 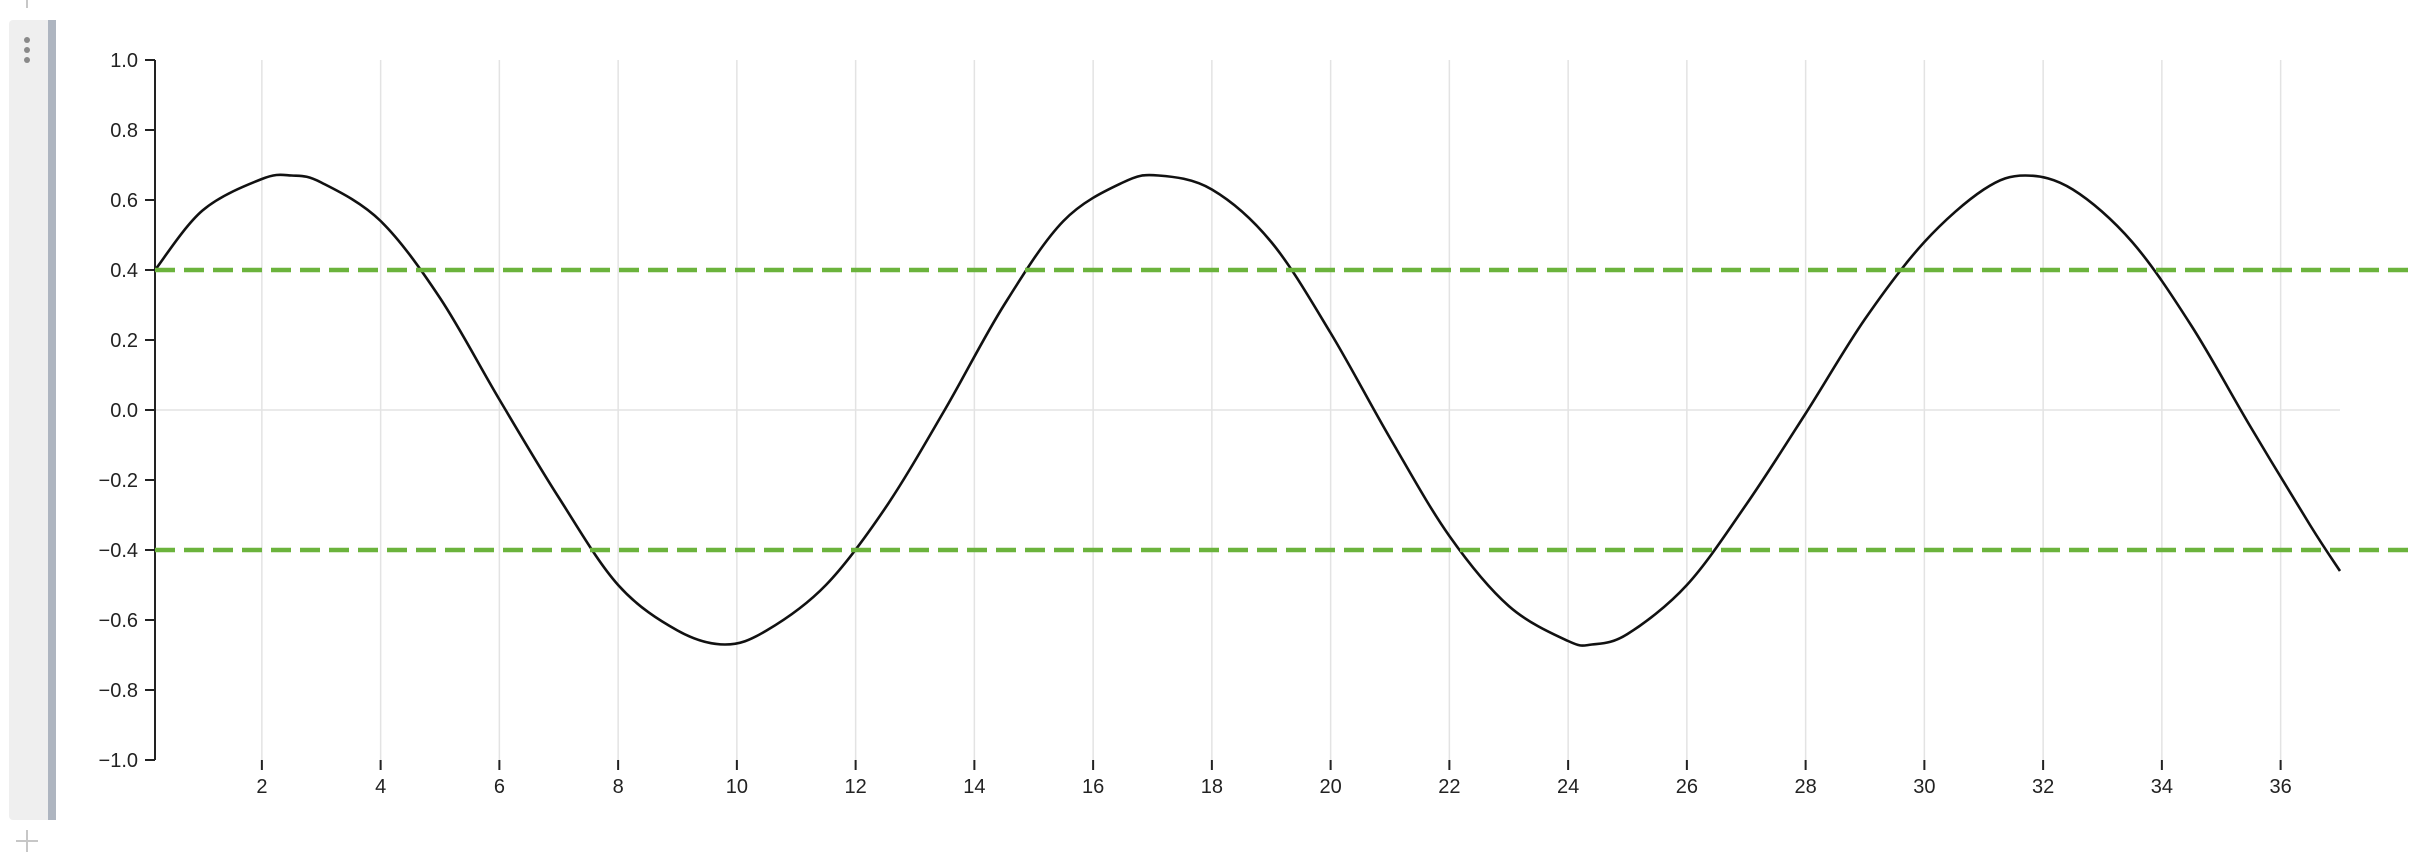 What do you see at coordinates (124, 341) in the screenshot?
I see `y-tick-label: 0.2` at bounding box center [124, 341].